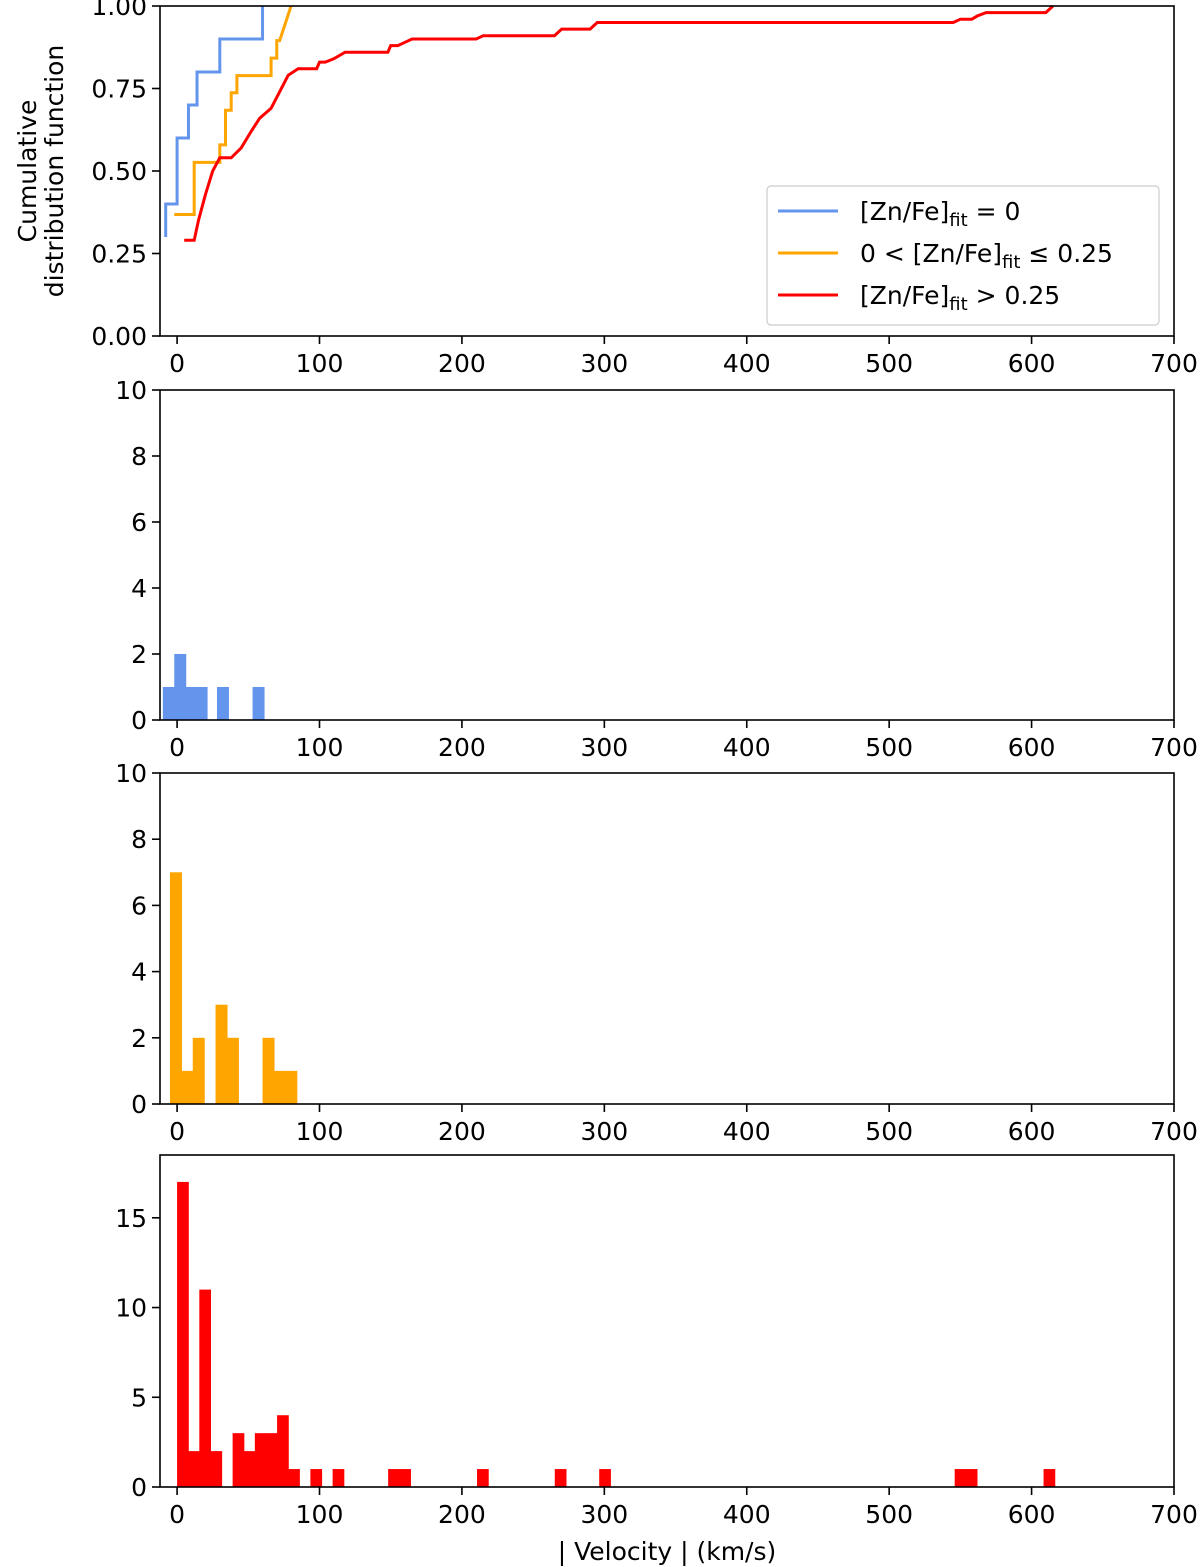  I want to click on legend-label: [Zn/Fe]fit = 0, so click(940, 214).